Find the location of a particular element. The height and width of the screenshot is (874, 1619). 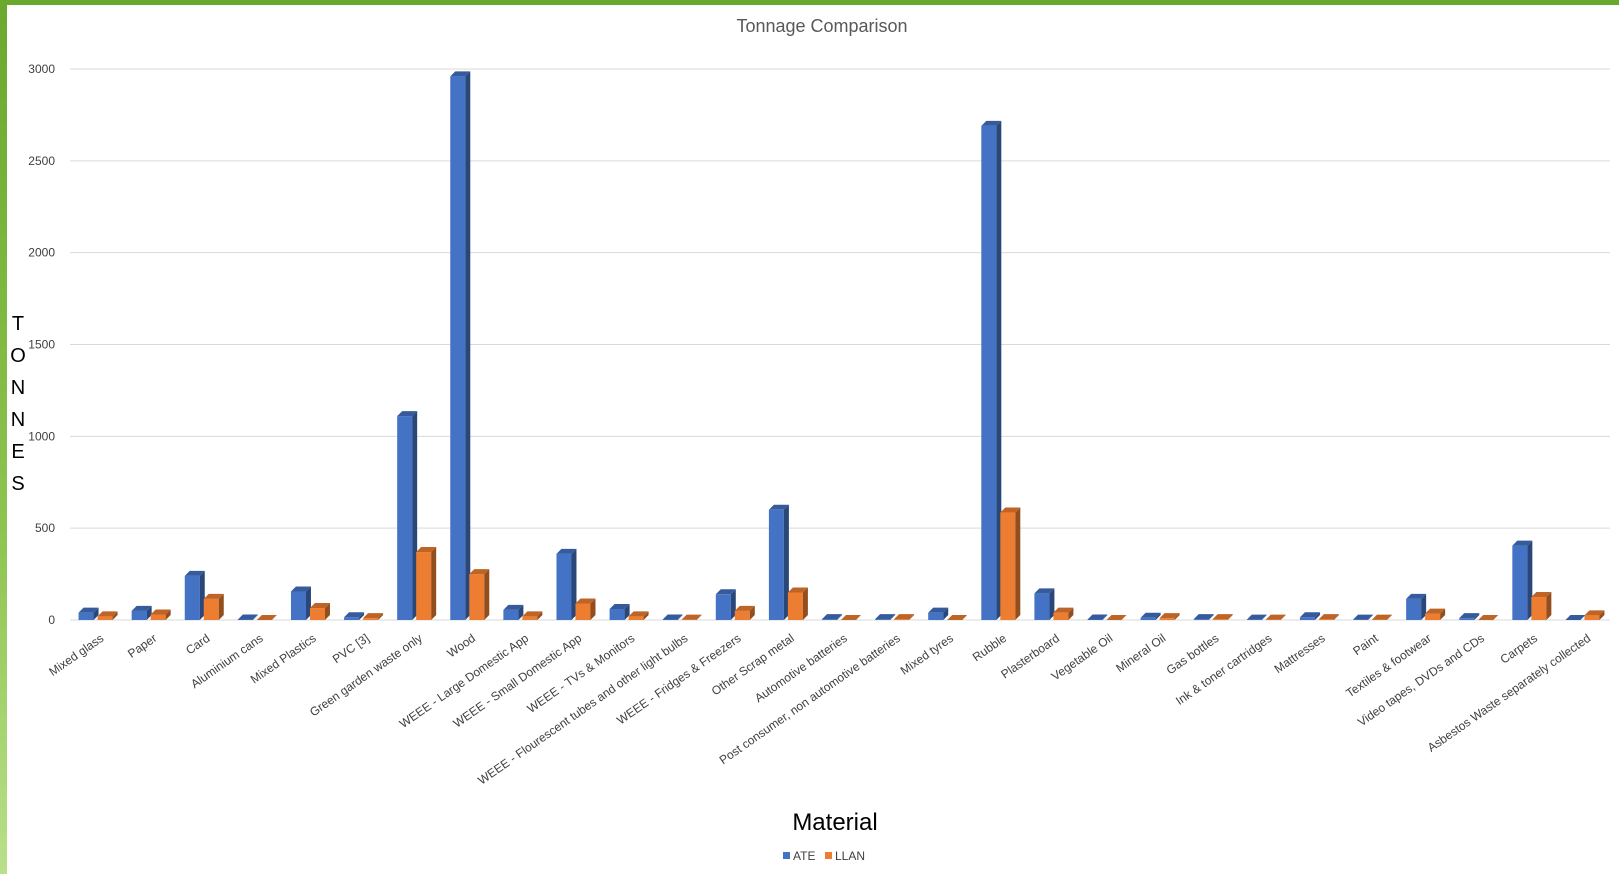

category-label: Paper is located at coordinates (142, 646).